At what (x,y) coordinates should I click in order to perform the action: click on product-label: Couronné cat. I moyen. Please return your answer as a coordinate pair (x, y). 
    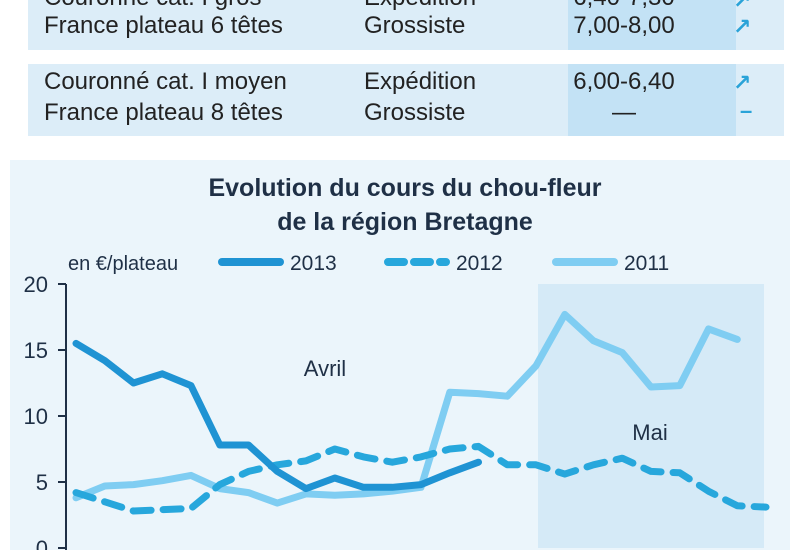
    Looking at the image, I should click on (165, 81).